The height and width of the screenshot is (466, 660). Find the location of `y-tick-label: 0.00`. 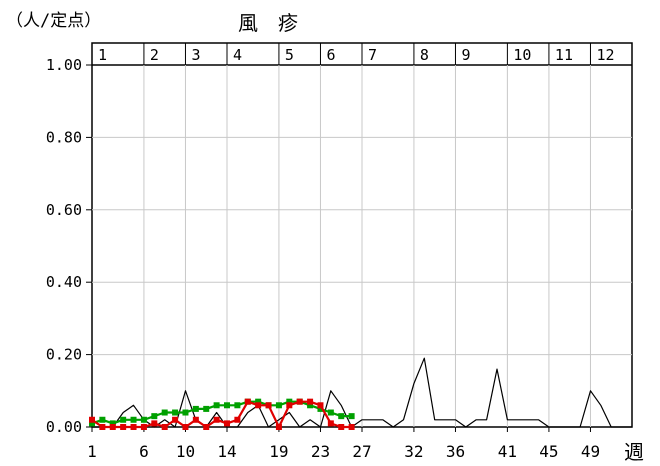

y-tick-label: 0.00 is located at coordinates (64, 427).